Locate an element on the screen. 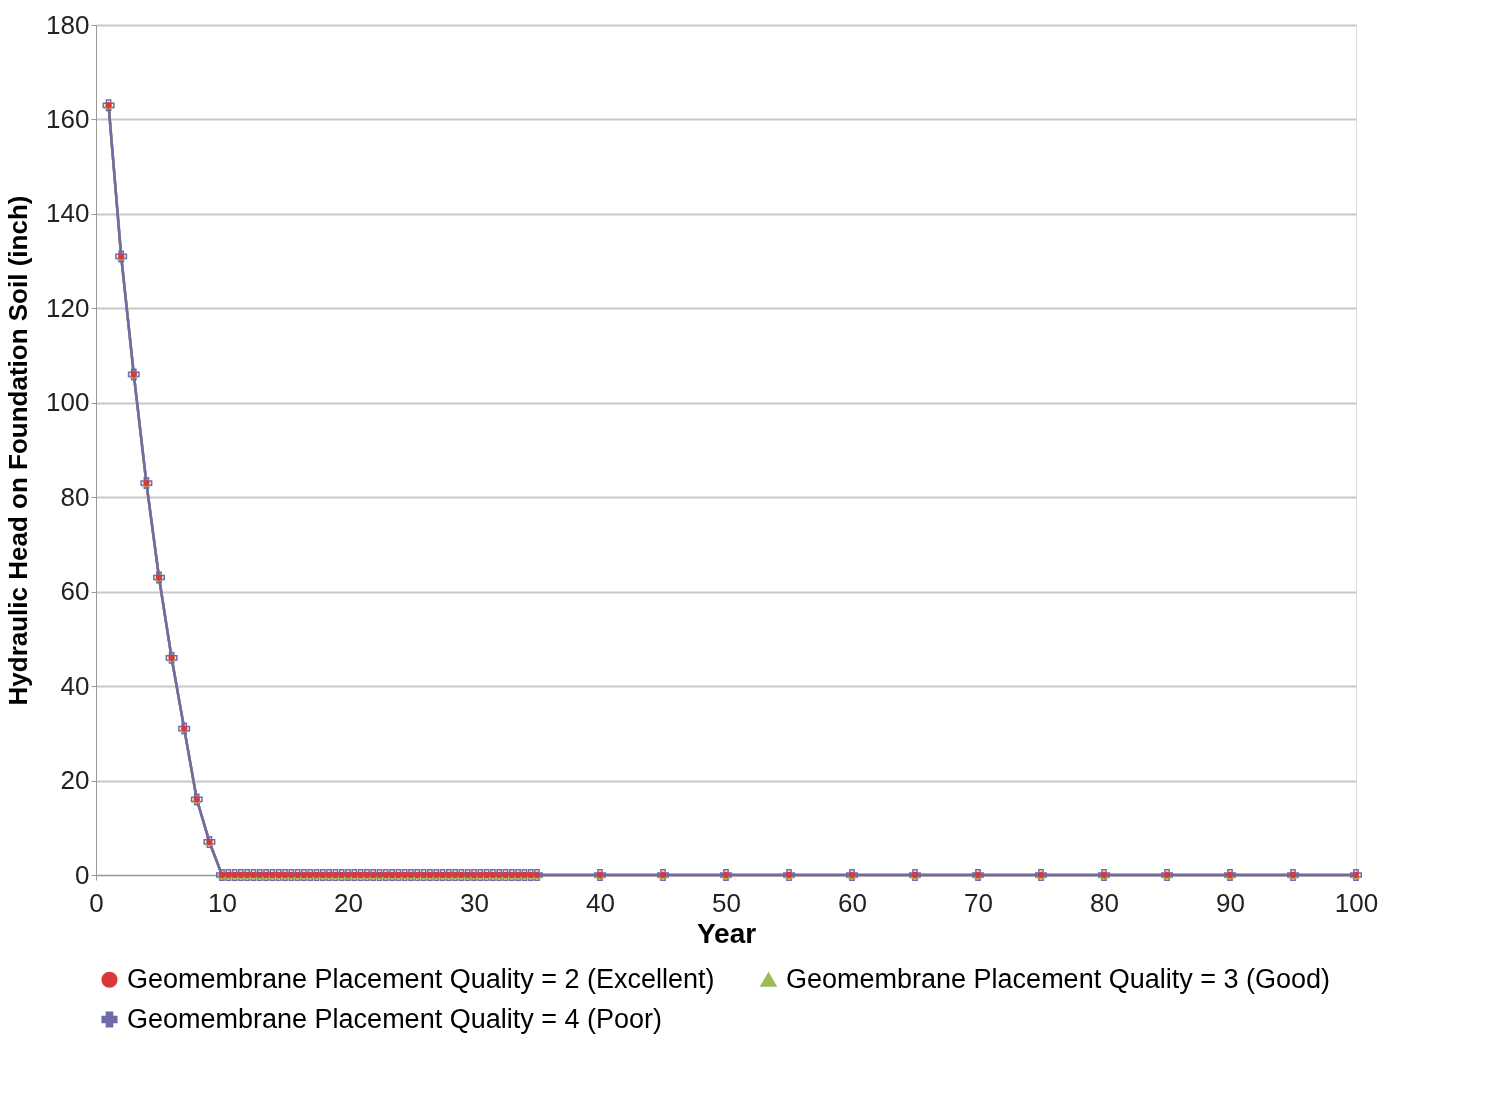 The width and height of the screenshot is (1487, 1113). x-tick-label: 20 is located at coordinates (348, 902).